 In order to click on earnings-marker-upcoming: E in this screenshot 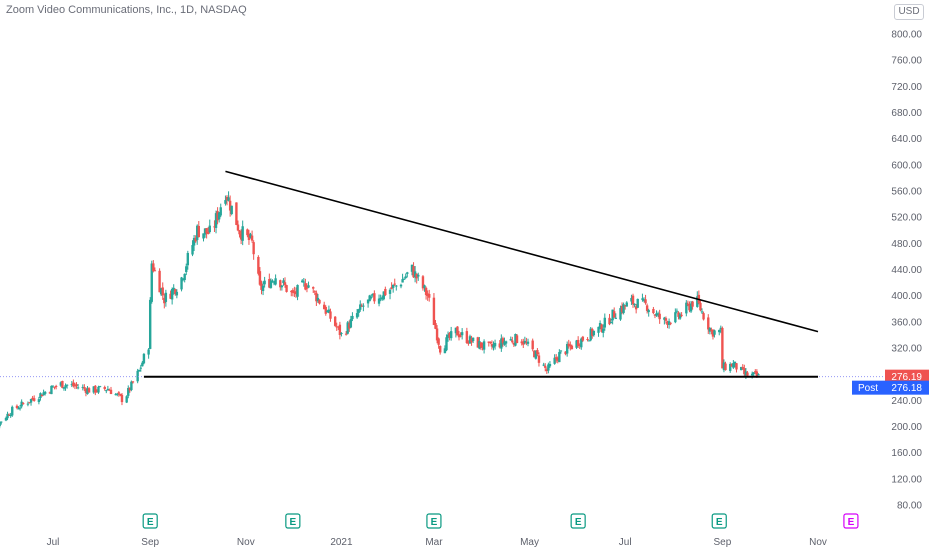, I will do `click(851, 521)`.